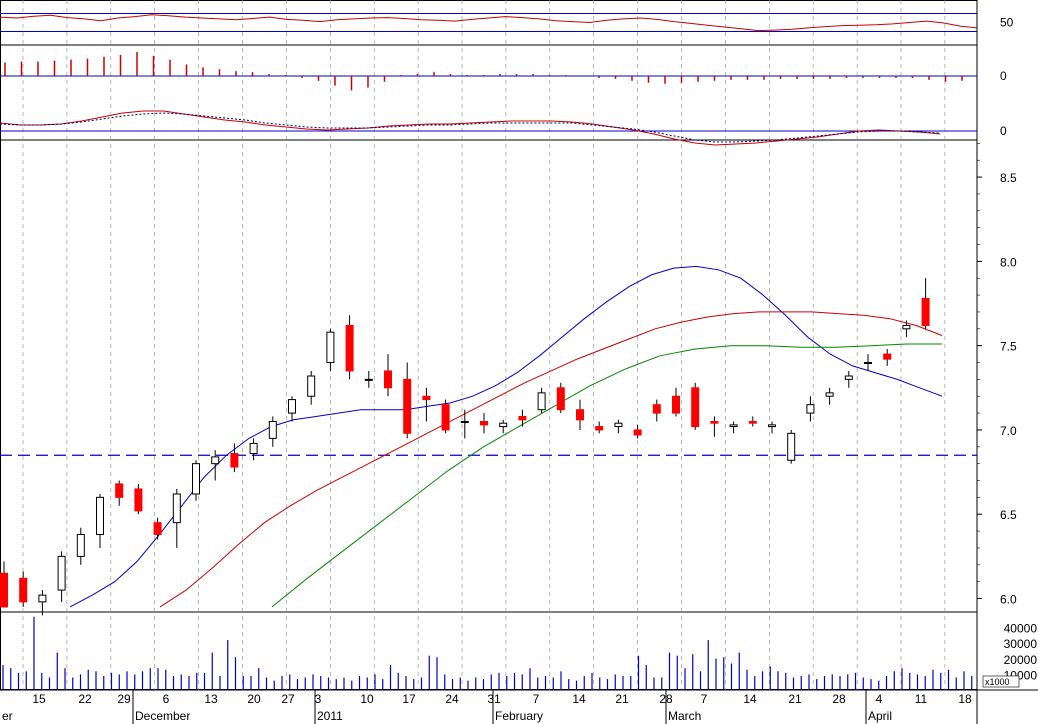 The width and height of the screenshot is (1038, 724). Describe the element at coordinates (254, 699) in the screenshot. I see `x-day-tick: 20` at that location.